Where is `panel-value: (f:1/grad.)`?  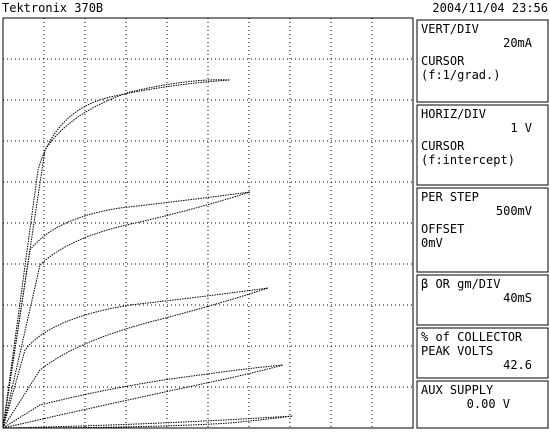
panel-value: (f:1/grad.) is located at coordinates (460, 75).